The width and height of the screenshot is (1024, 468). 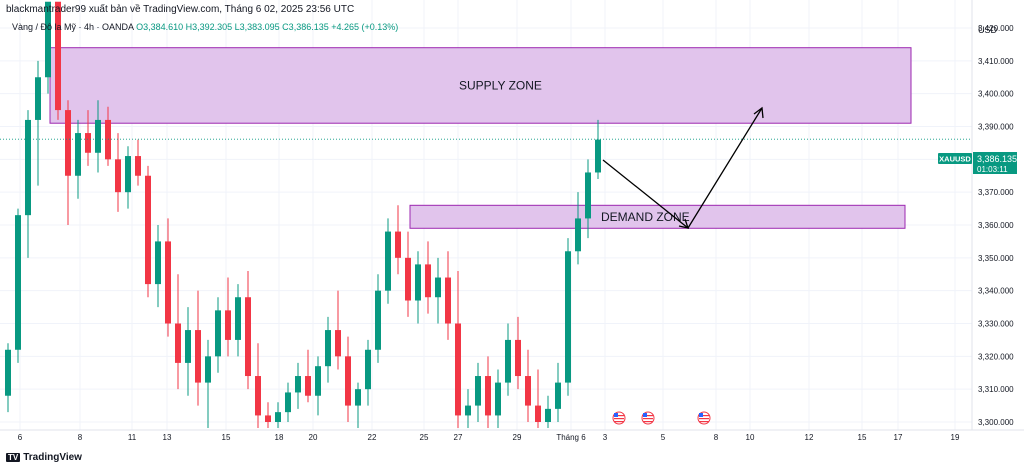 I want to click on projection-arrows, so click(x=683, y=167).